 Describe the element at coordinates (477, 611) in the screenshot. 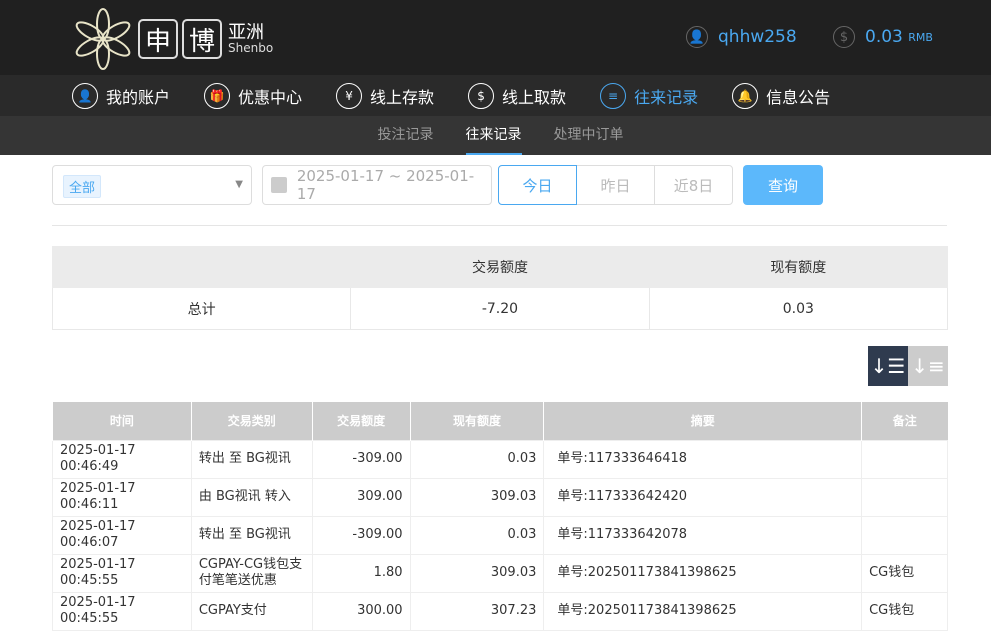

I see `cell-balance: 307.23` at that location.